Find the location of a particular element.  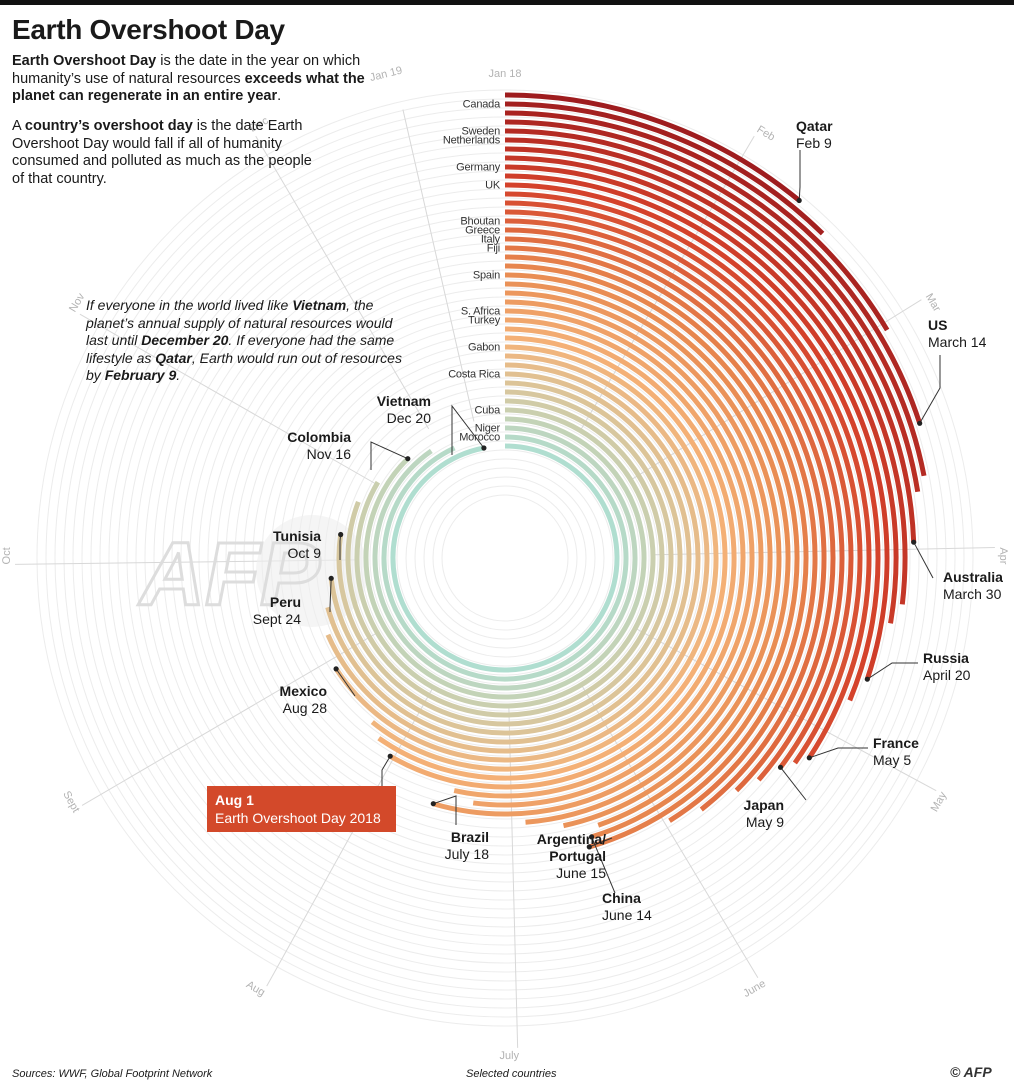

country-label: Spain is located at coordinates (486, 276).